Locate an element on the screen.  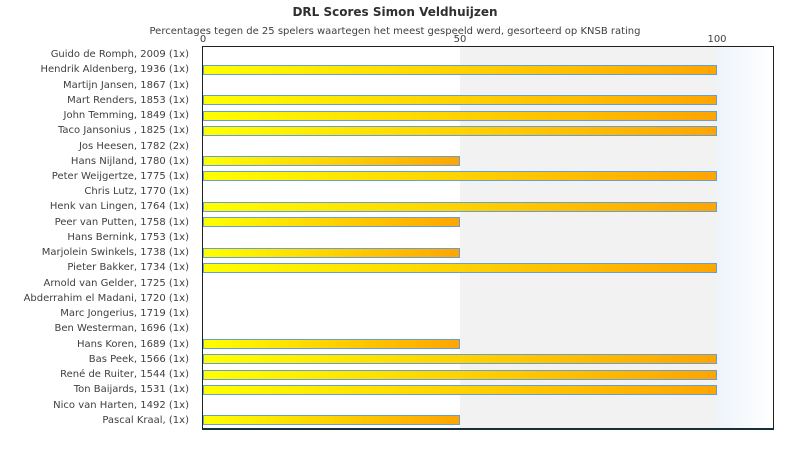
category-label: Ton Baijards, 1531 (1x) is located at coordinates (131, 390).